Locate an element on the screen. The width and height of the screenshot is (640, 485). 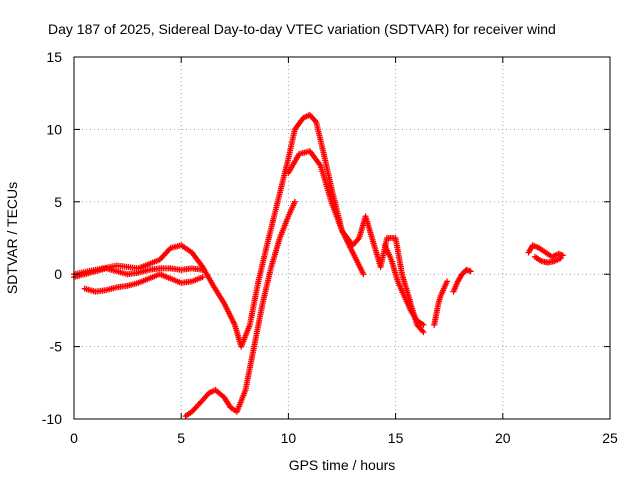
y-tick-label: -10 is located at coordinates (52, 419).